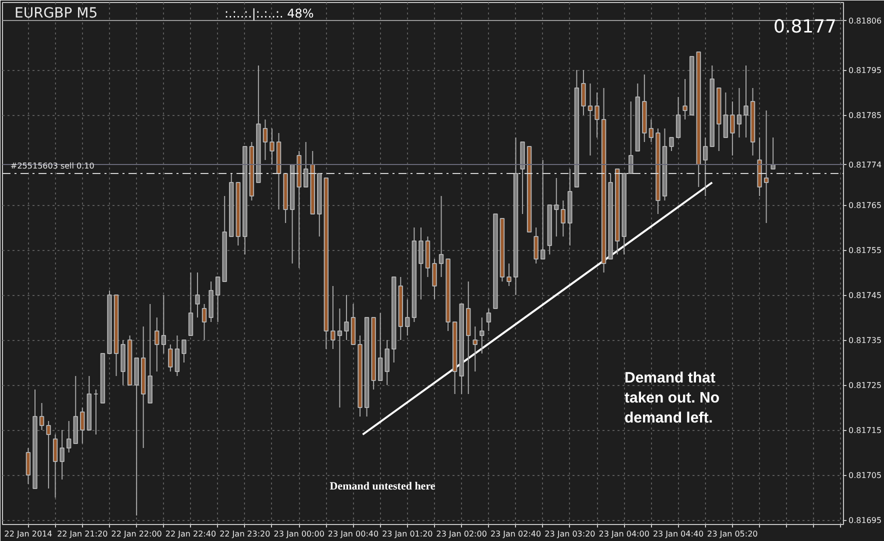  I want to click on x-tick-label: 23 Jan 04:00, so click(624, 534).